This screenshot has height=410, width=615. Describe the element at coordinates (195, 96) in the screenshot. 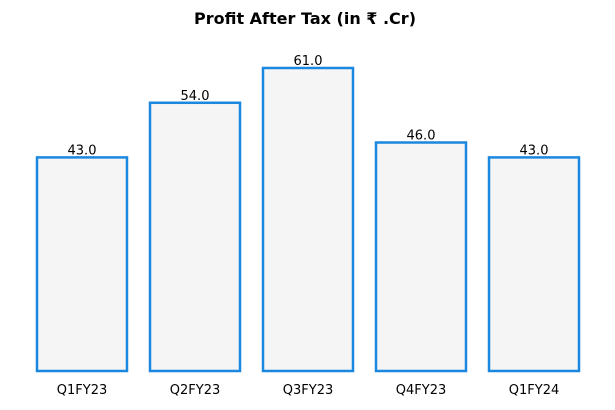

I see `data-label-q2fy23: 54.0` at that location.